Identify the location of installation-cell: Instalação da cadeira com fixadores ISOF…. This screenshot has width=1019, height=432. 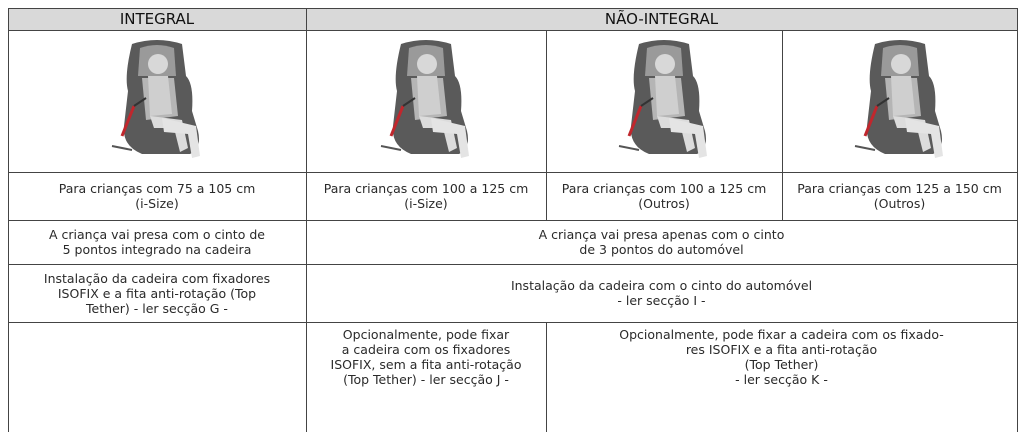
(157, 293).